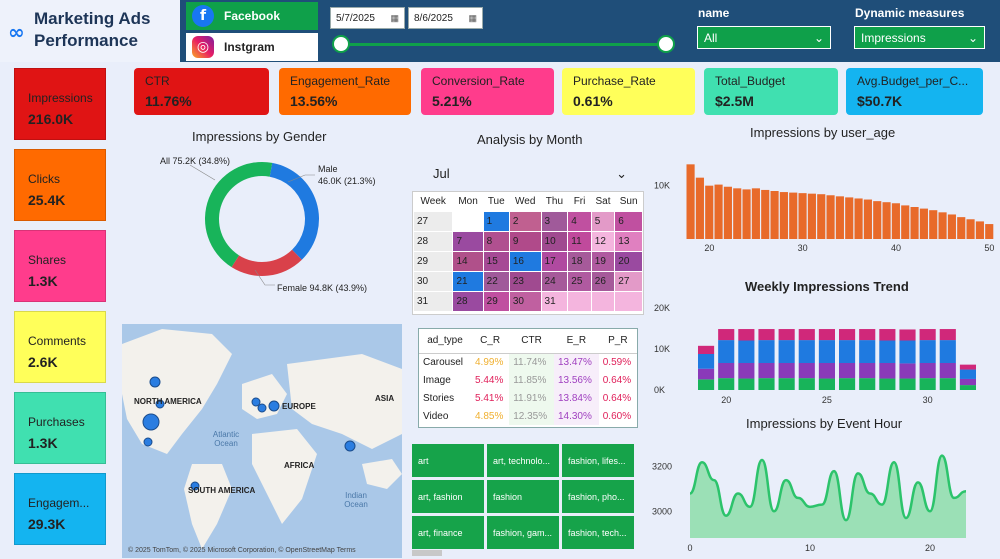 The height and width of the screenshot is (559, 1000). What do you see at coordinates (579, 281) in the screenshot?
I see `calendar-day: 25` at bounding box center [579, 281].